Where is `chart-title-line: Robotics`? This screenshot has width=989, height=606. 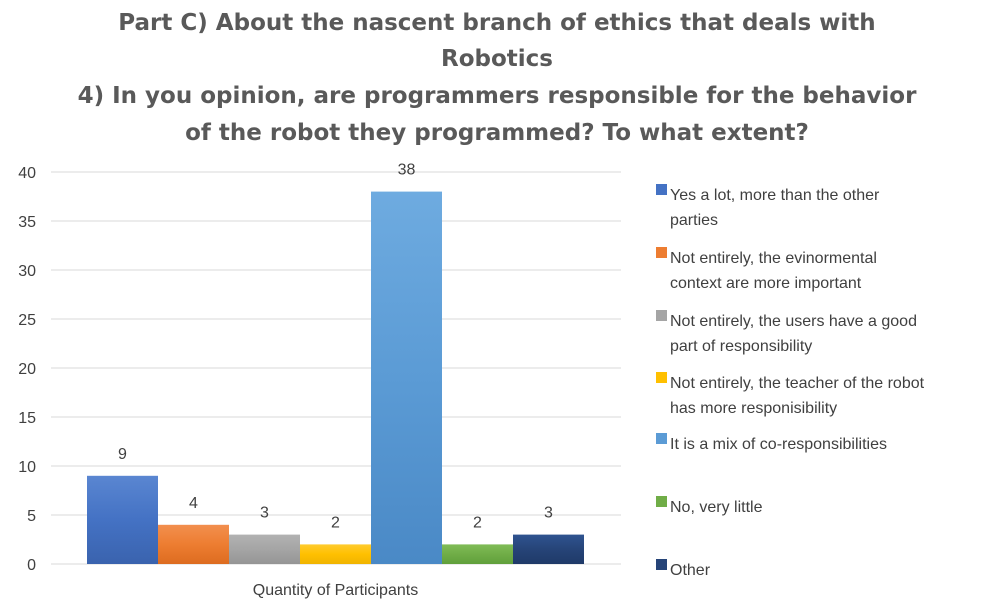
chart-title-line: Robotics is located at coordinates (497, 59).